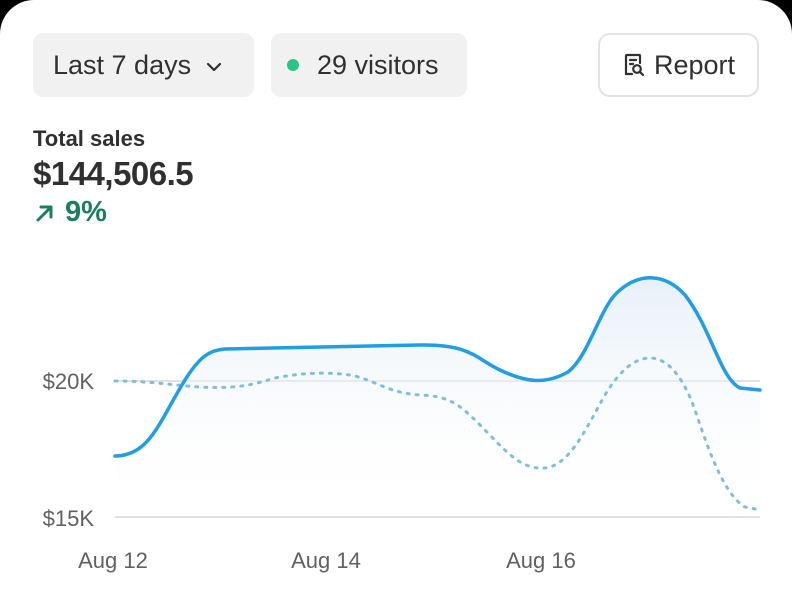  I want to click on metric-value: $144,506.5, so click(113, 173).